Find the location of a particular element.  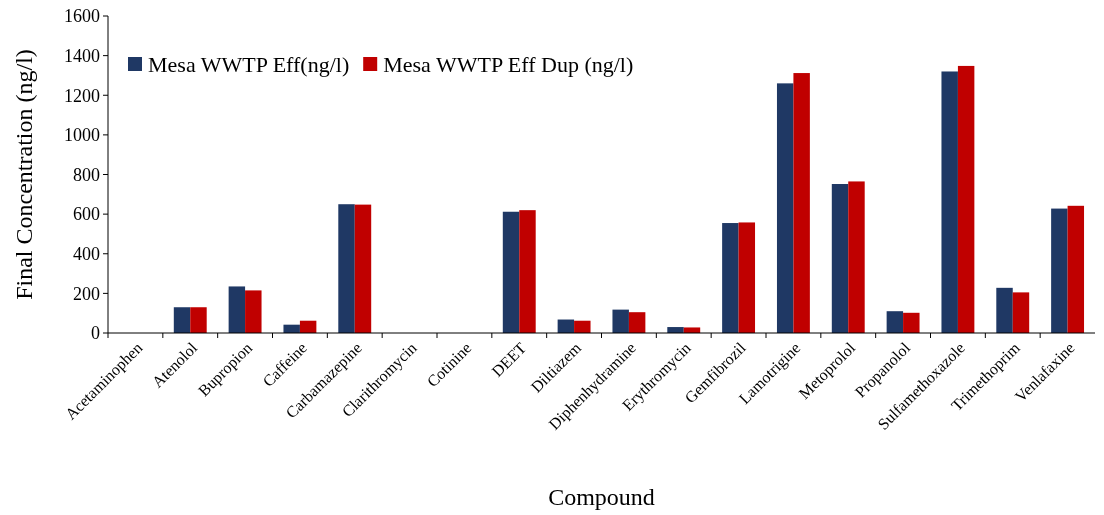

legend-label: Mesa WWTP Eff(ng/l) is located at coordinates (249, 64).